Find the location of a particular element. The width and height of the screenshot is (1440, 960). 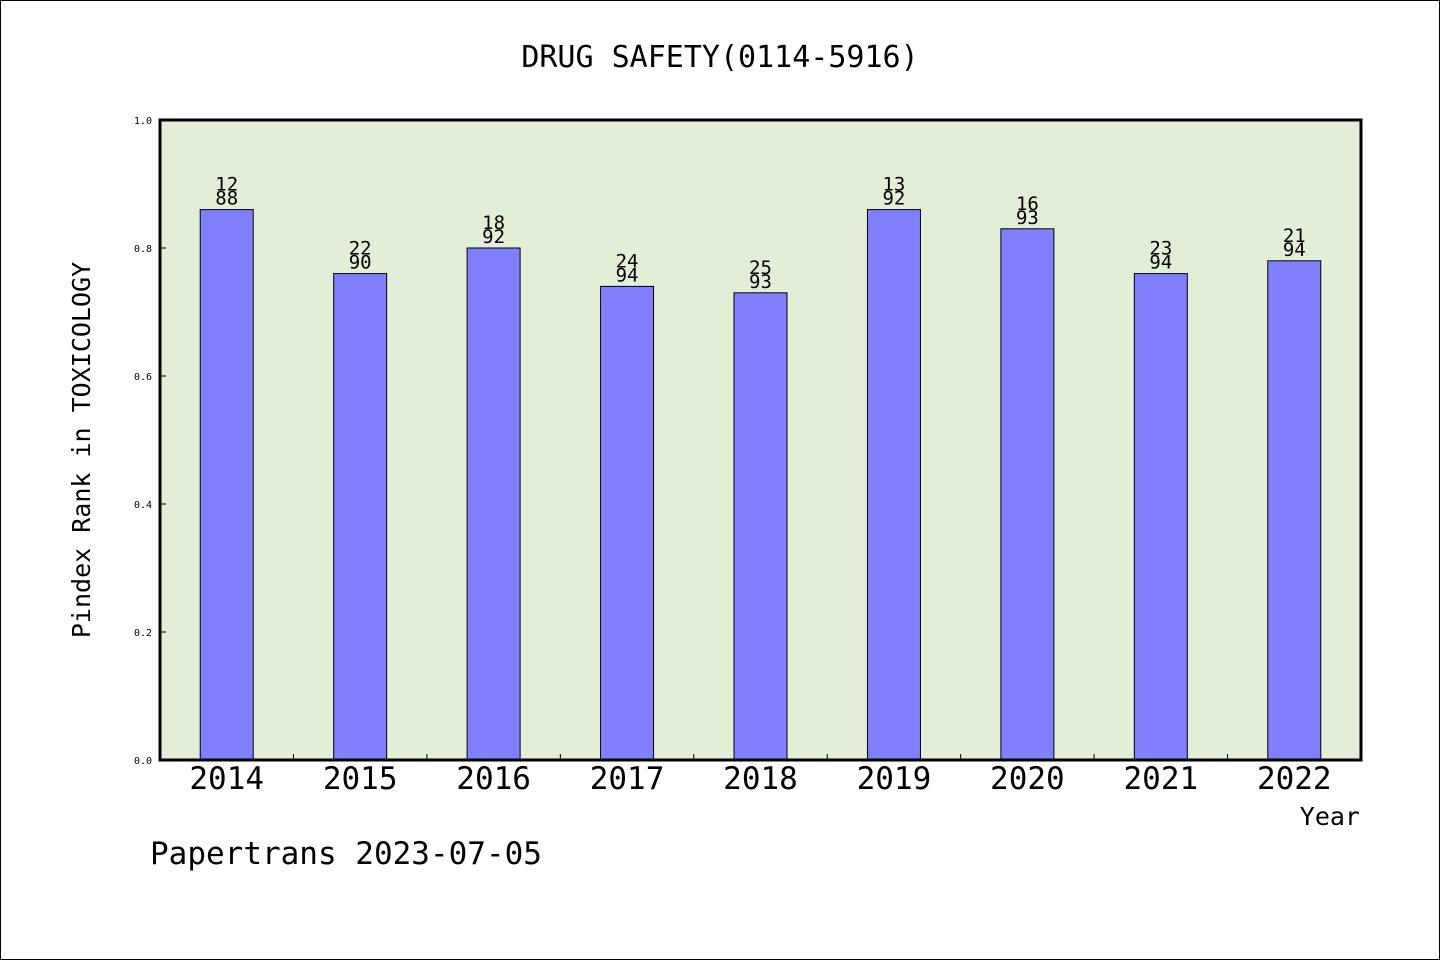

y-axis-label: Pindex Rank in TOXICOLOGY is located at coordinates (81, 450).